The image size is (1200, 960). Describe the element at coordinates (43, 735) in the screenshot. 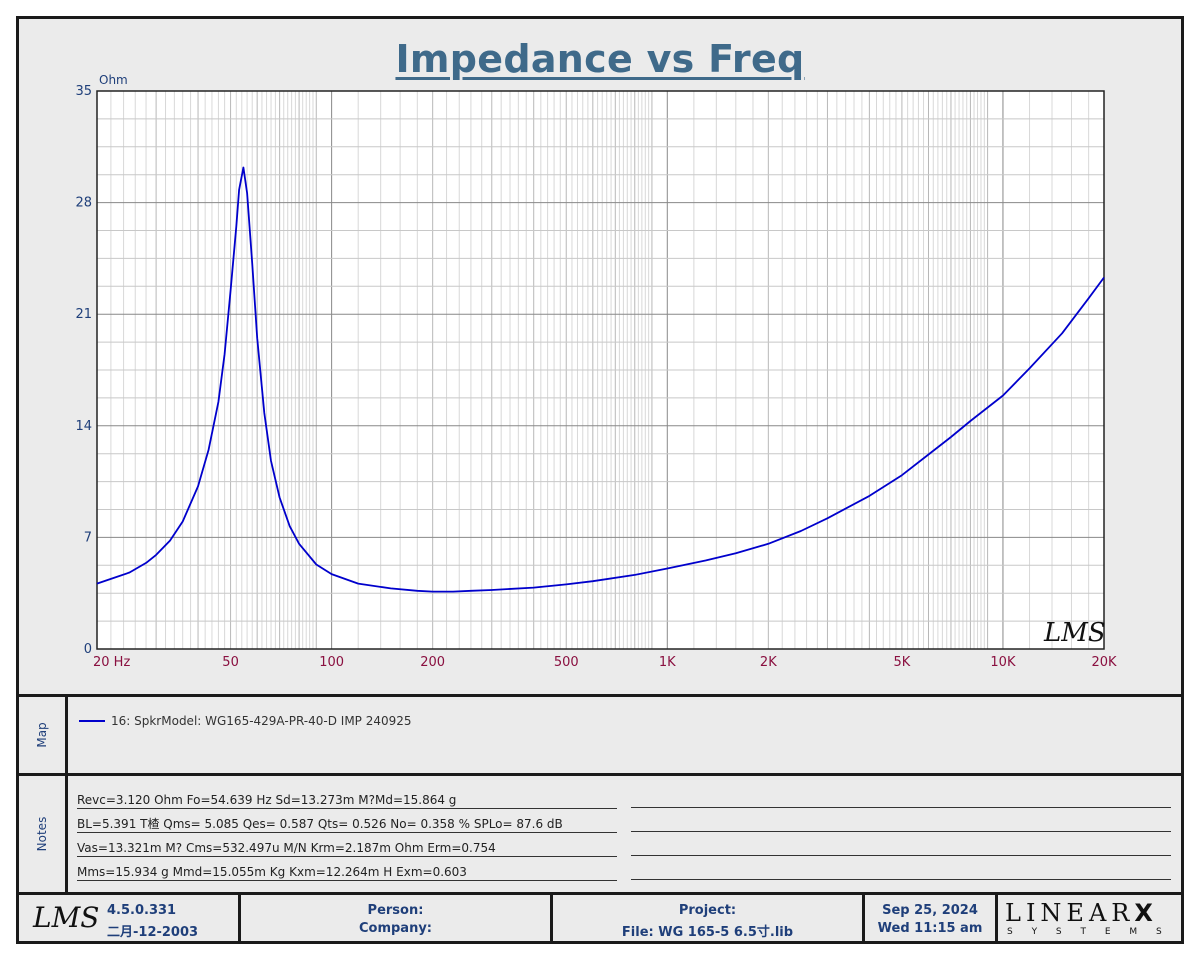

I see `map-side-label: Map` at that location.